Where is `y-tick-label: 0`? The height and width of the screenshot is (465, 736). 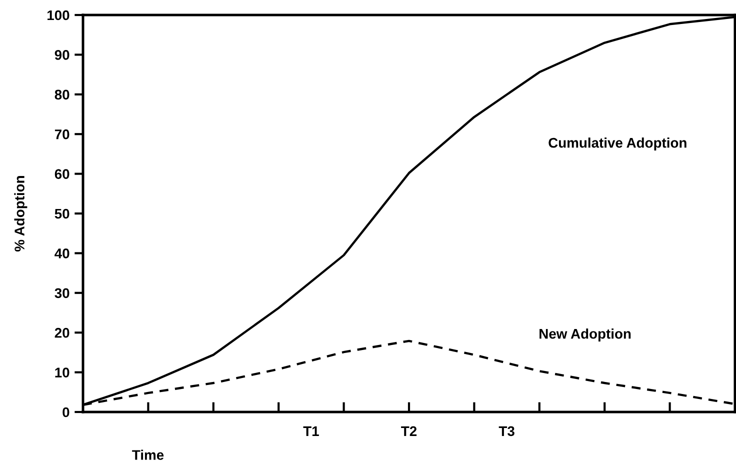 y-tick-label: 0 is located at coordinates (66, 412).